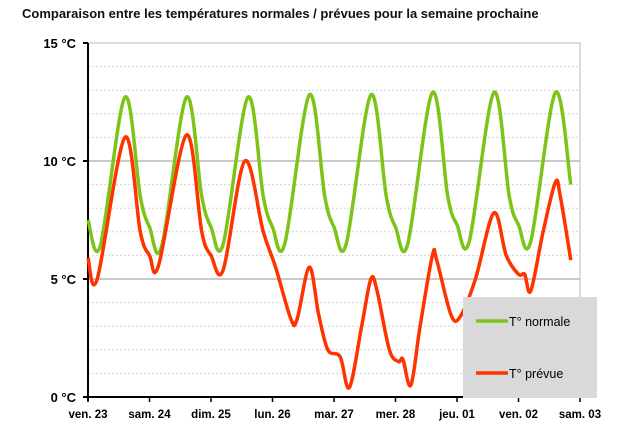 The height and width of the screenshot is (439, 638). What do you see at coordinates (539, 322) in the screenshot?
I see `legend-label: T° normale` at bounding box center [539, 322].